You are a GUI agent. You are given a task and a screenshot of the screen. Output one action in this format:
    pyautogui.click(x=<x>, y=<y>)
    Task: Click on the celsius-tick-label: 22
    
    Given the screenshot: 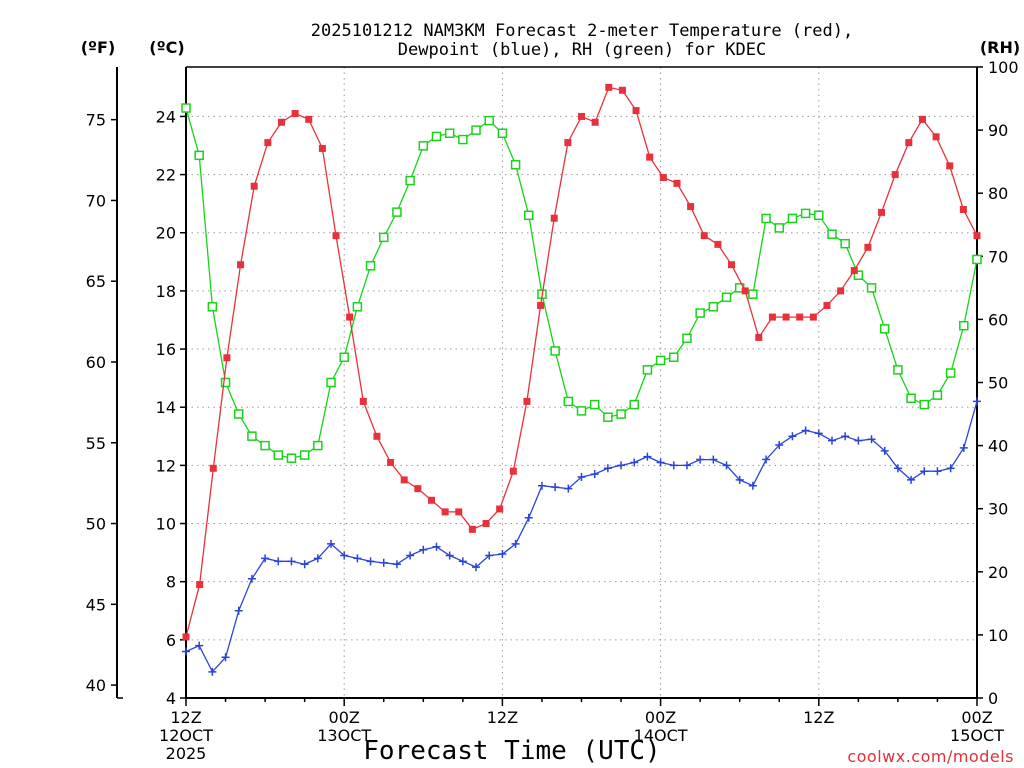 What is the action you would take?
    pyautogui.click(x=166, y=175)
    